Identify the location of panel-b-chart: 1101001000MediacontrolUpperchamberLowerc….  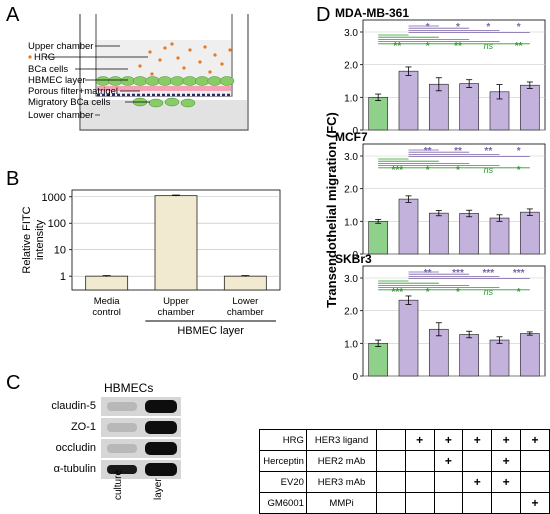
(151, 263).